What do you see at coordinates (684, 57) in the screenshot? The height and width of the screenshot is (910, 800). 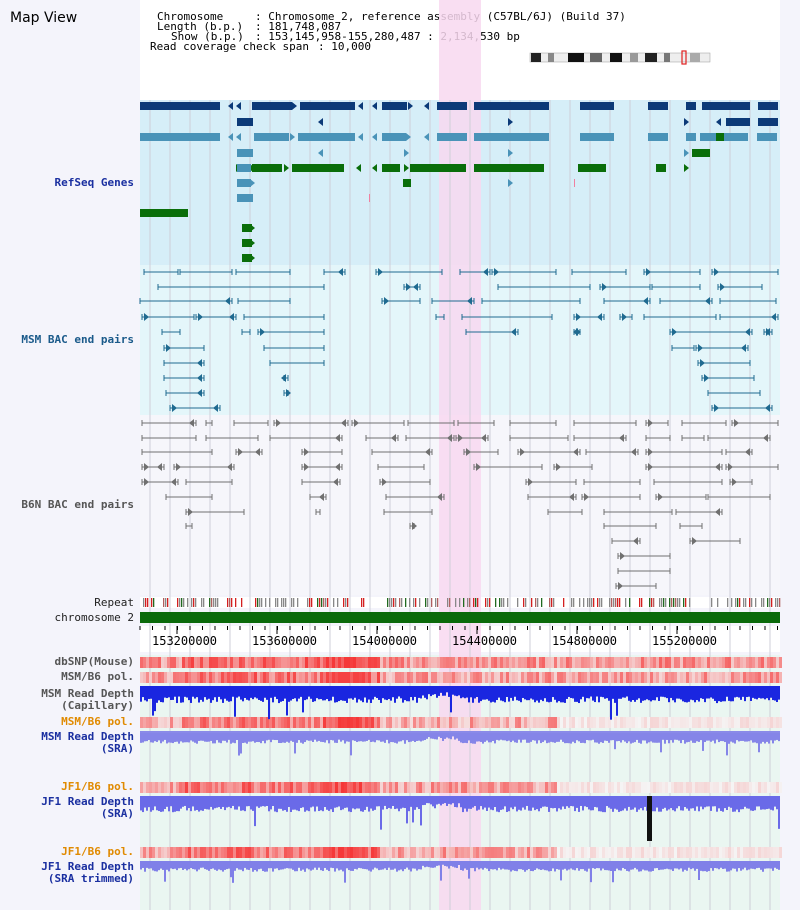 I see `ideogram-position-marker` at bounding box center [684, 57].